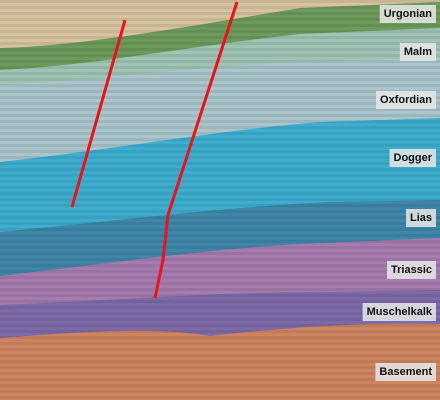  I want to click on layer-label: Dogger, so click(413, 158).